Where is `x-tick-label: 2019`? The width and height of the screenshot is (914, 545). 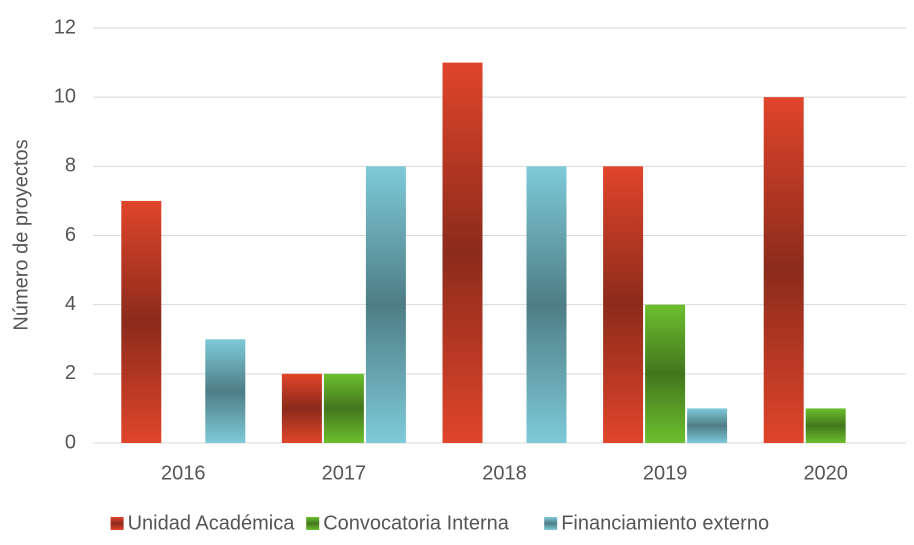
x-tick-label: 2019 is located at coordinates (665, 473).